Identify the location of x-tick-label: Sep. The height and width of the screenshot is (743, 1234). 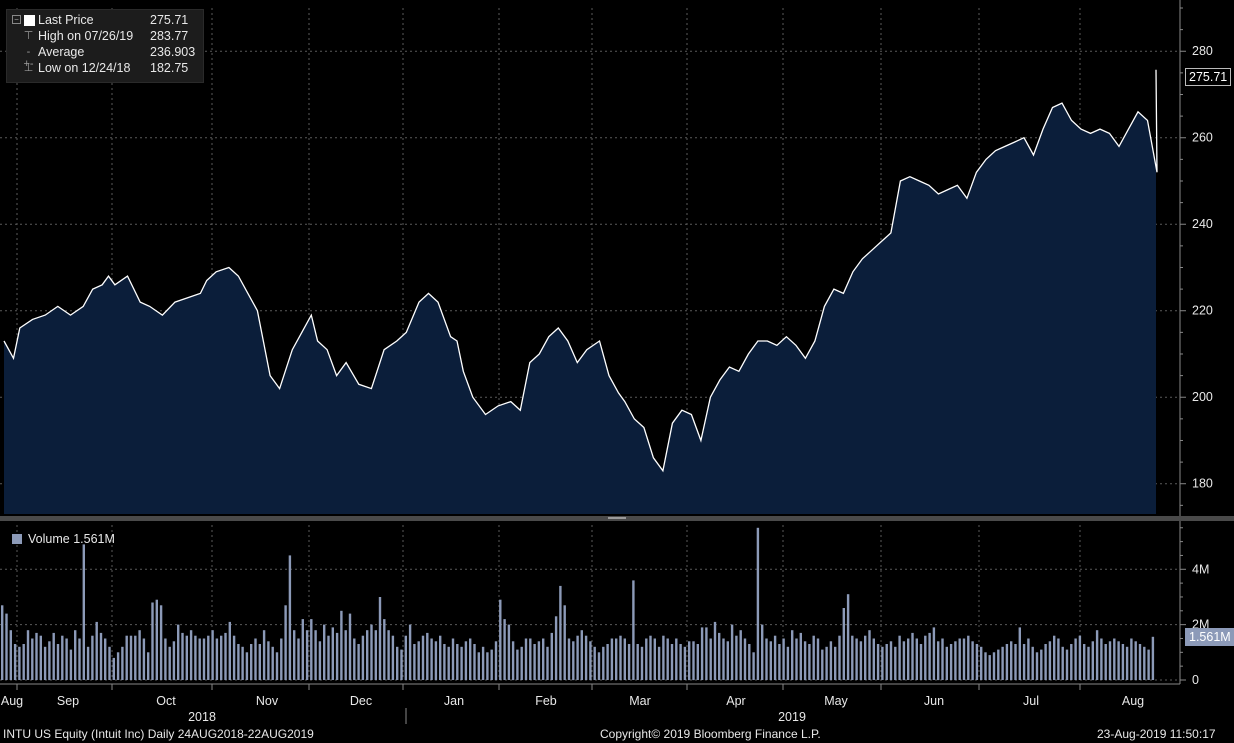
(68, 701).